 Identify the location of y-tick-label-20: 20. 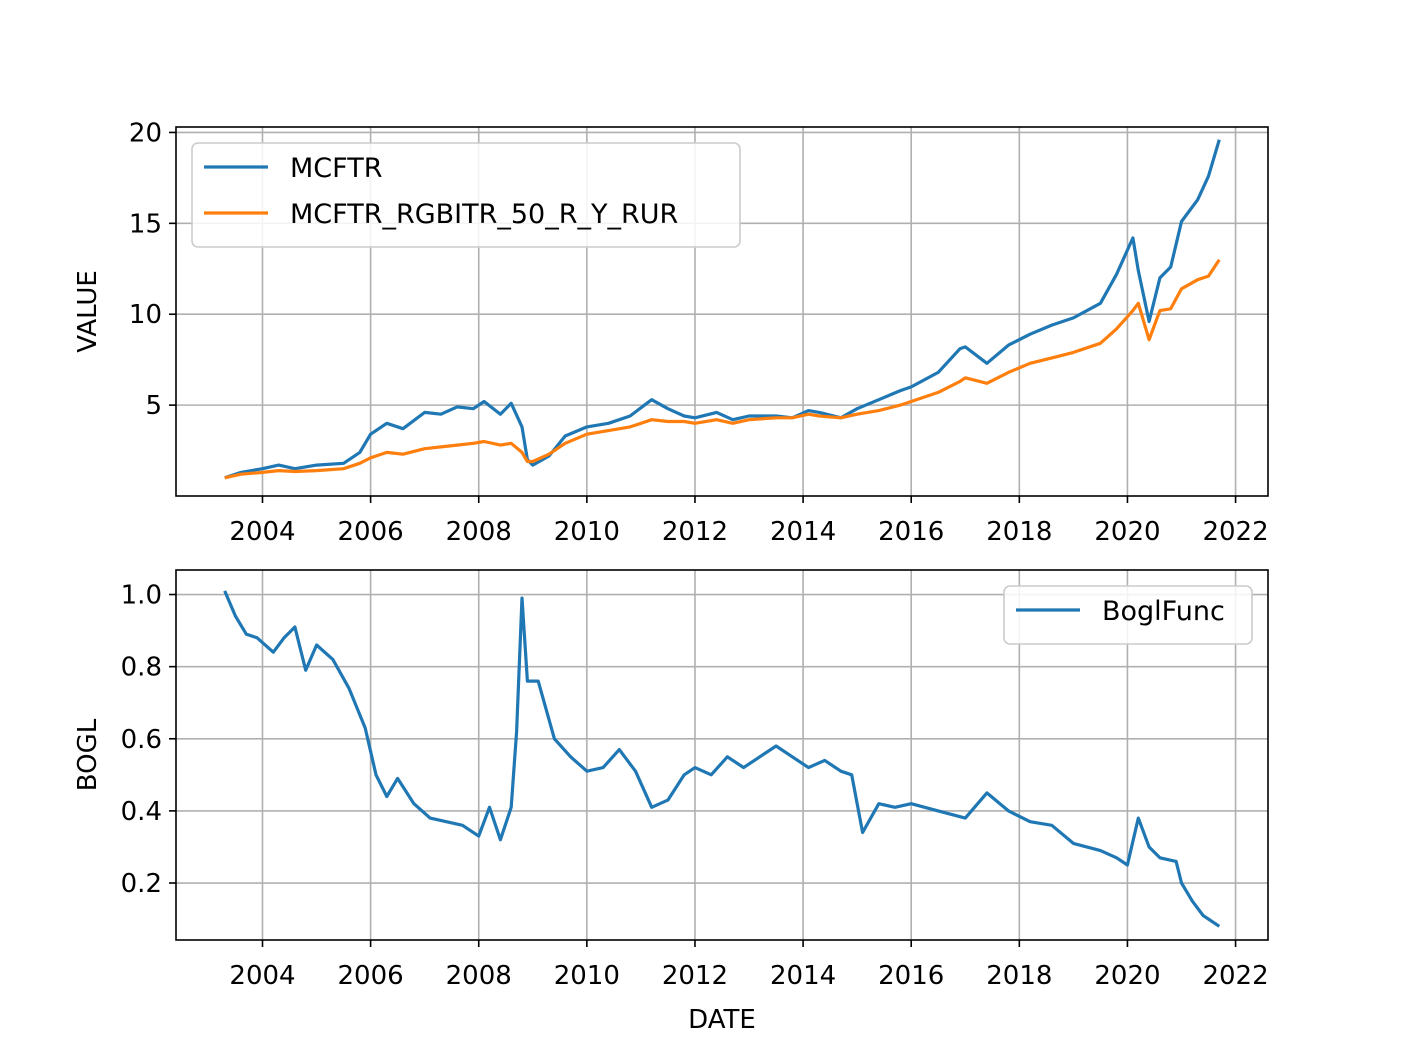
(145, 133).